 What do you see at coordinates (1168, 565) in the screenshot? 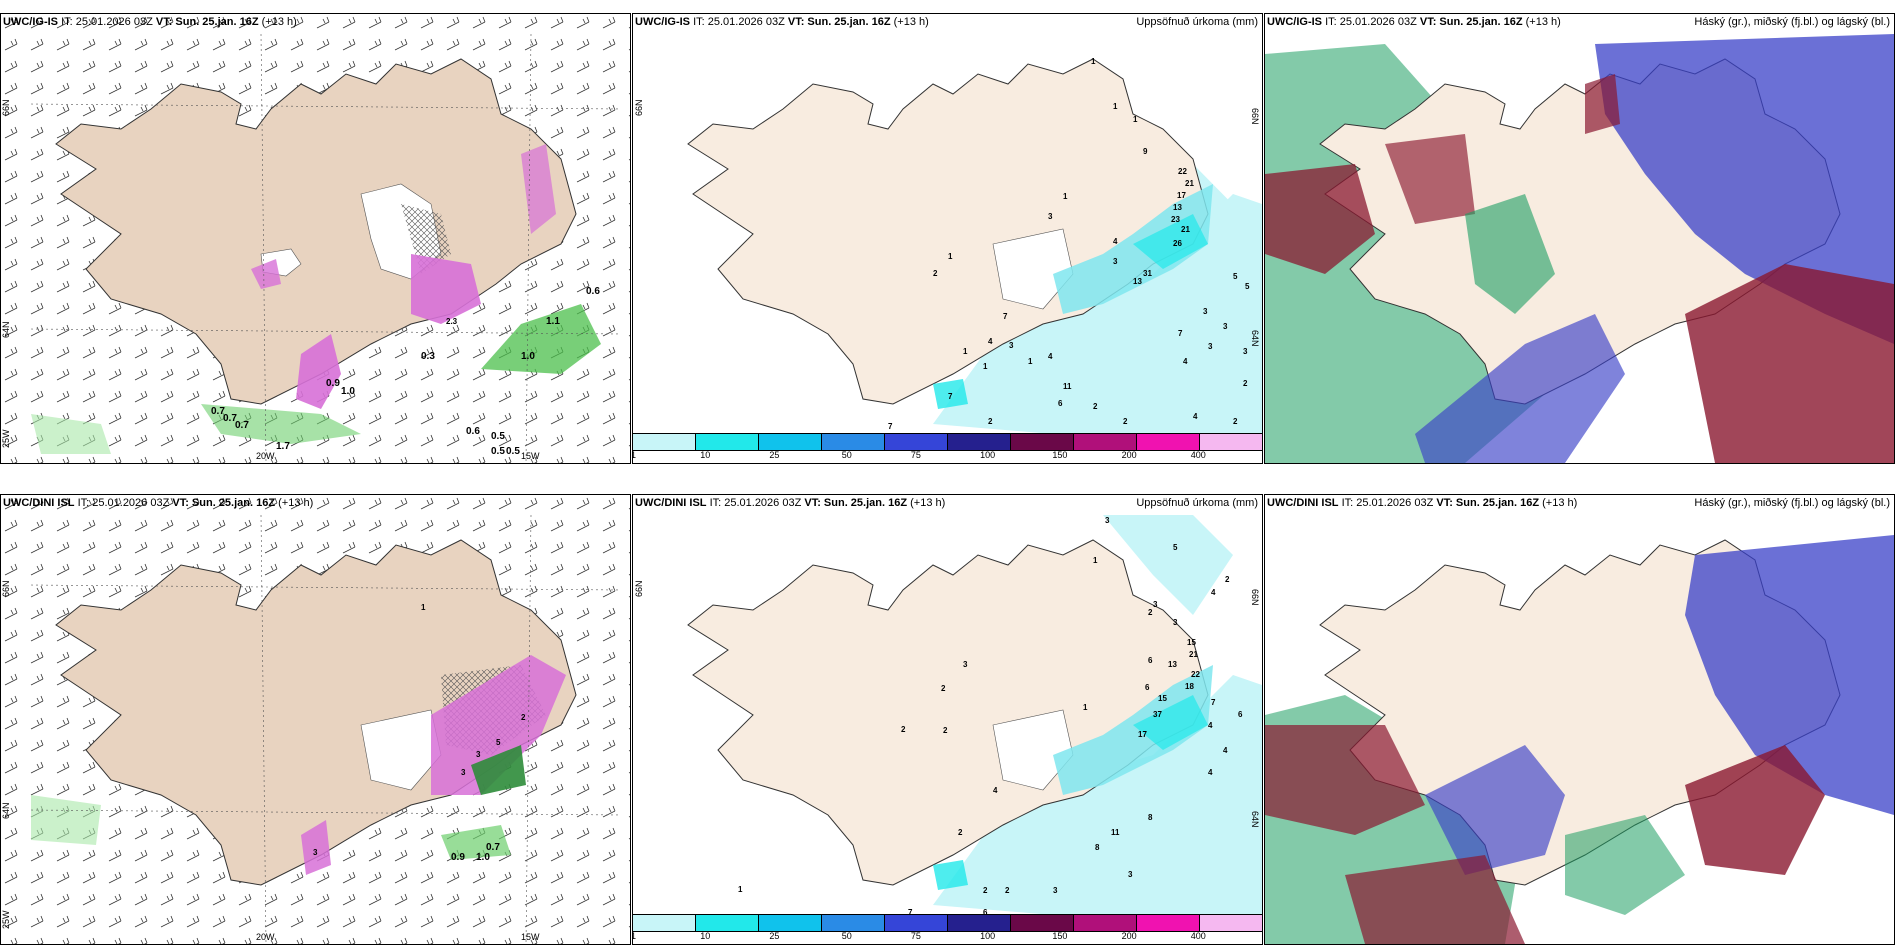
I see `precip-field-north` at bounding box center [1168, 565].